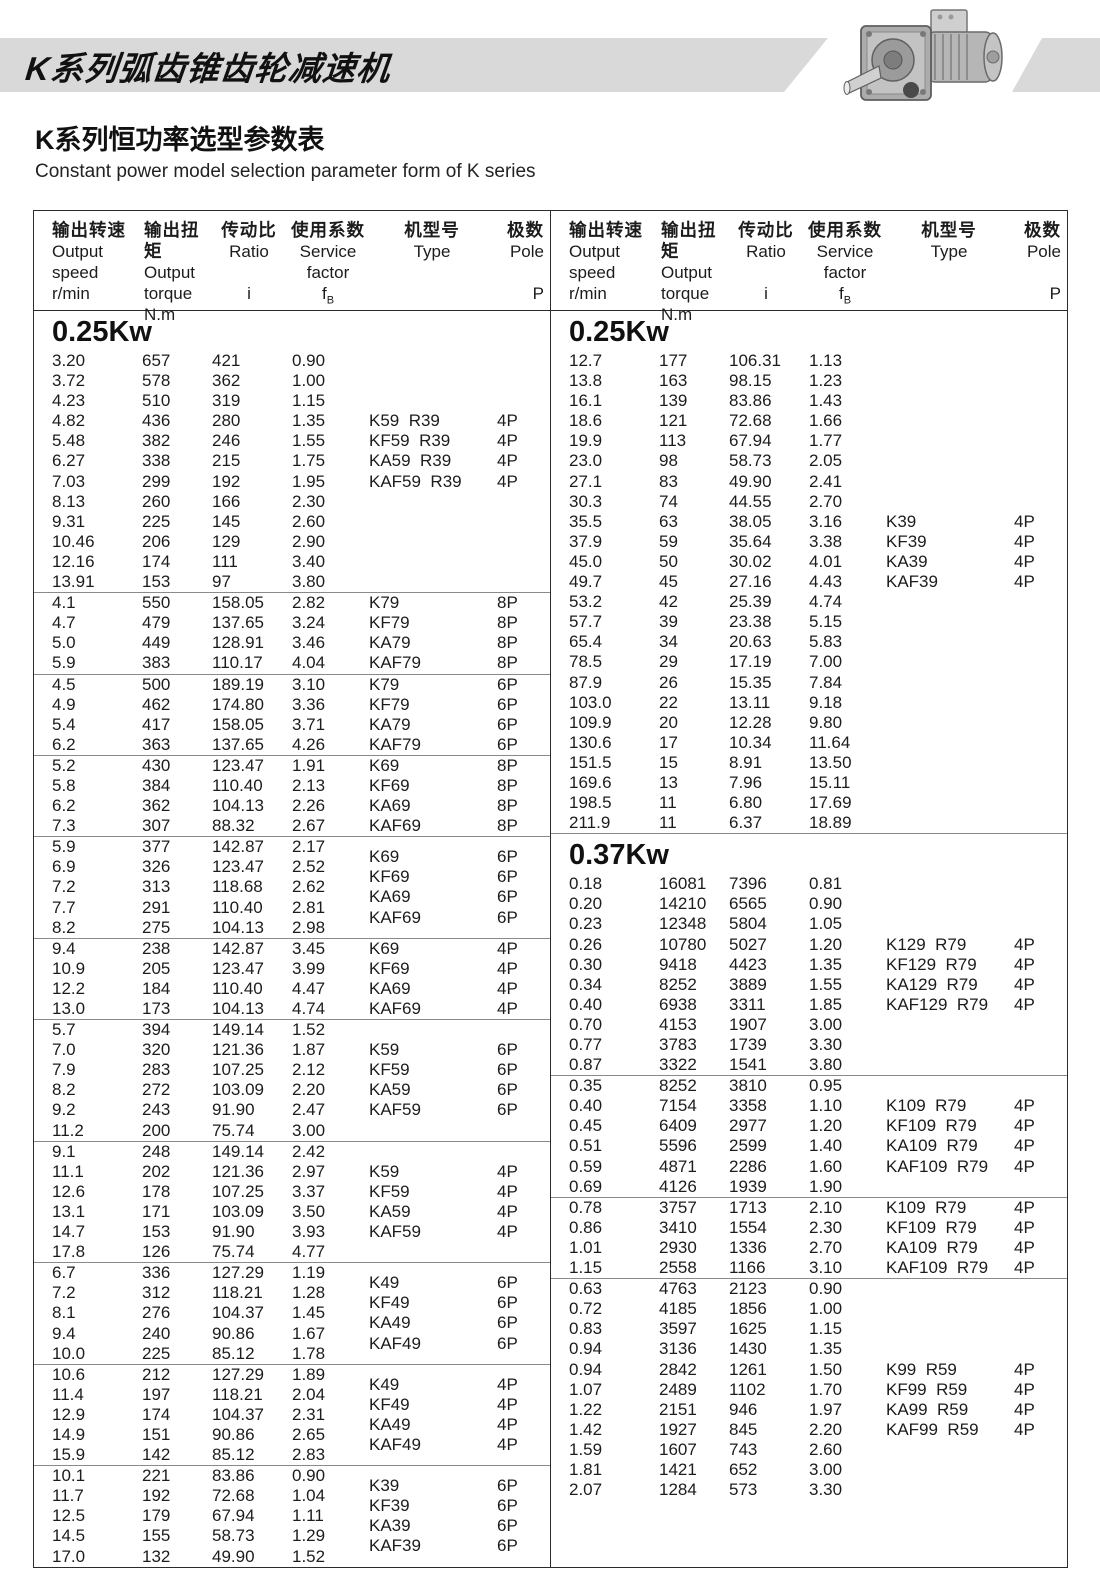 The height and width of the screenshot is (1583, 1100). I want to click on torque-cell: 3783, so click(678, 1044).